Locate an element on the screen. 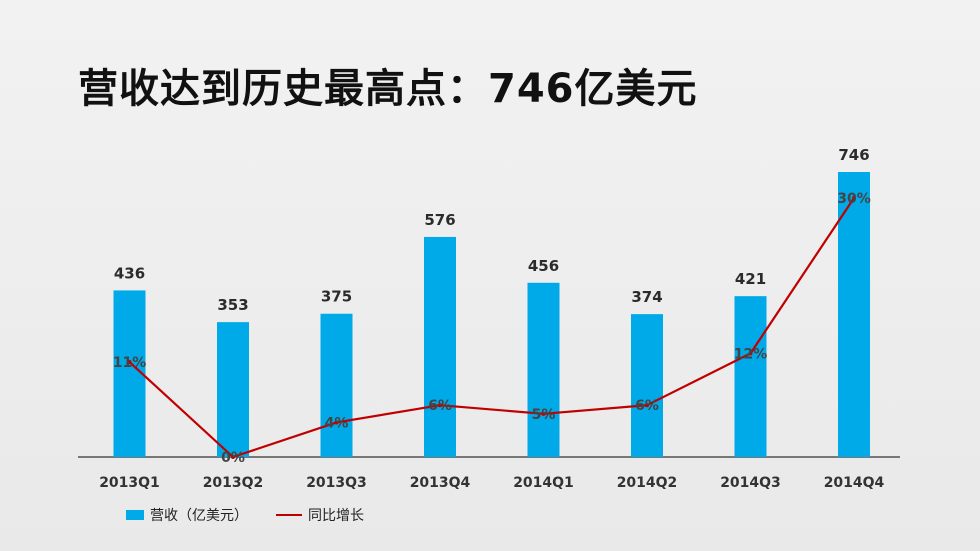 The width and height of the screenshot is (980, 551). growth-label: 12% is located at coordinates (751, 354).